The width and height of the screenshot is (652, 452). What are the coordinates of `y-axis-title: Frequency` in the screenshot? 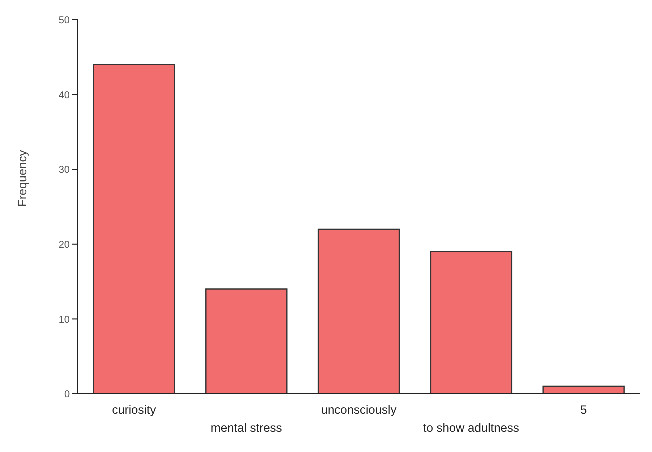 It's located at (22, 178).